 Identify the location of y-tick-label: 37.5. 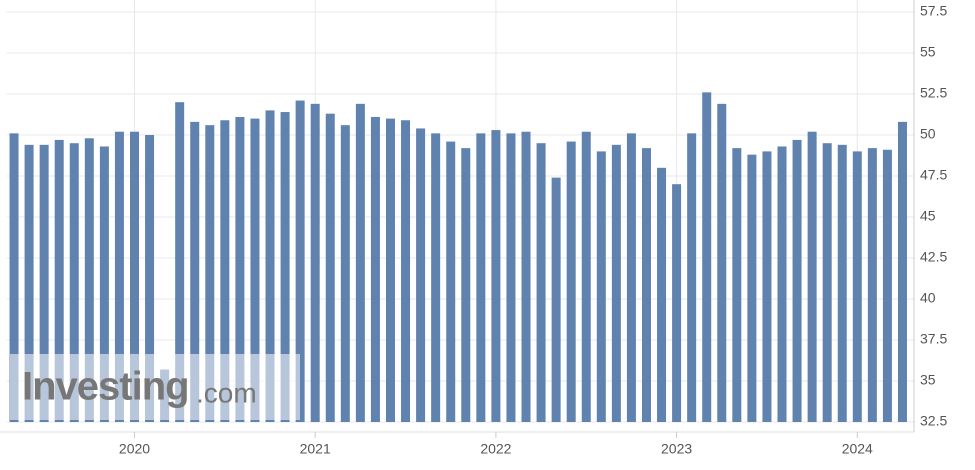
(933, 339).